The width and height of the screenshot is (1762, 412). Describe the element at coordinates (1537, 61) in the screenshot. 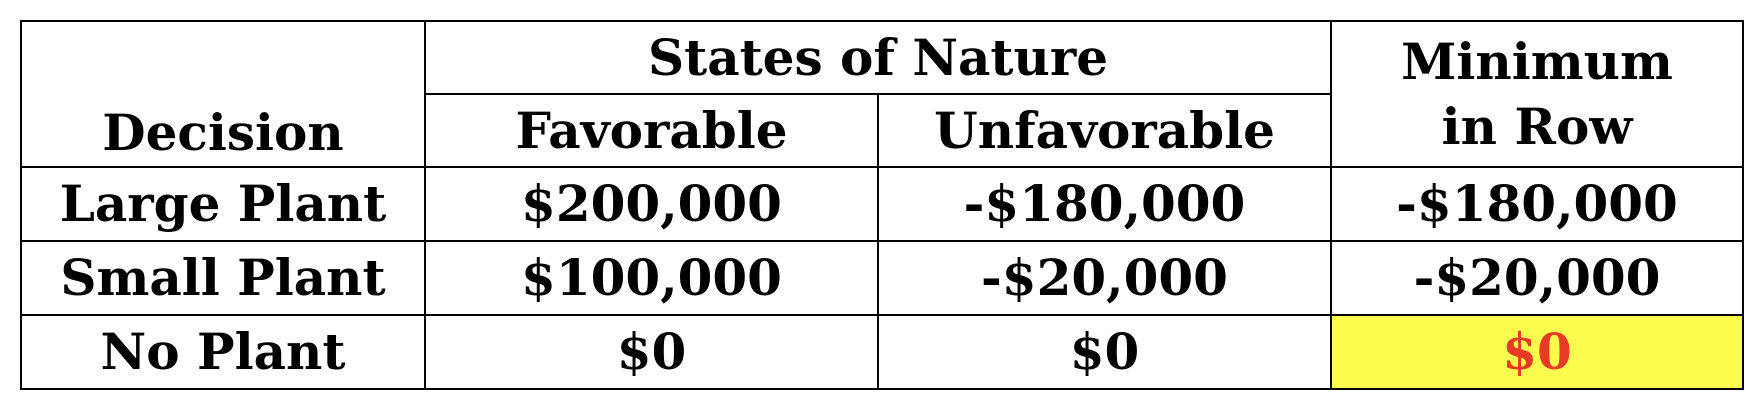

I see `minimum-header-line1: Minimum` at that location.